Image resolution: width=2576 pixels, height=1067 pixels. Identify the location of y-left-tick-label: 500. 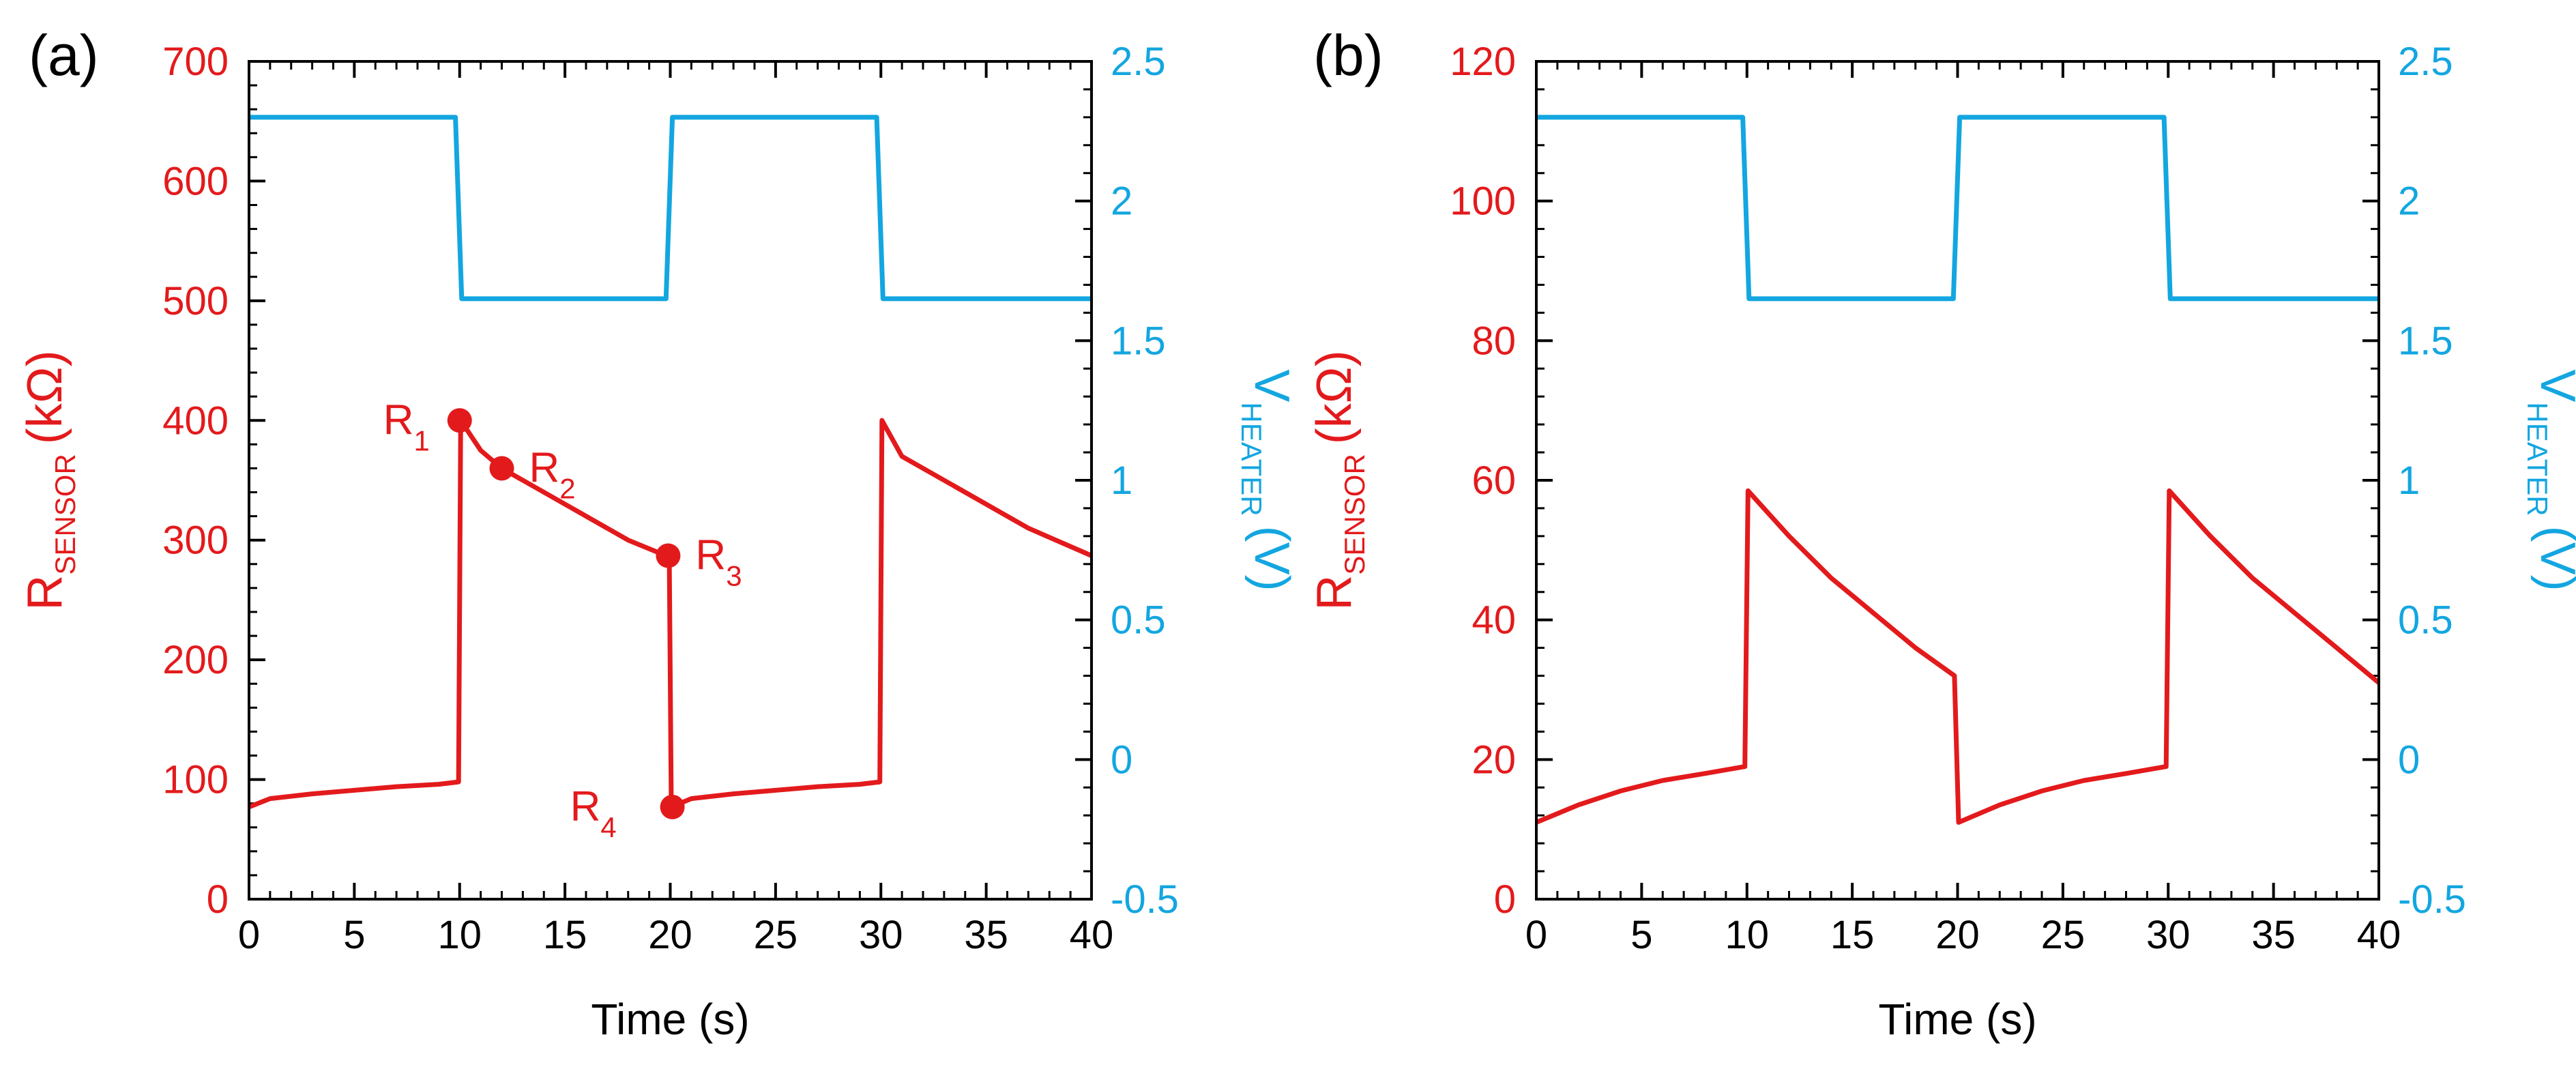
(196, 301).